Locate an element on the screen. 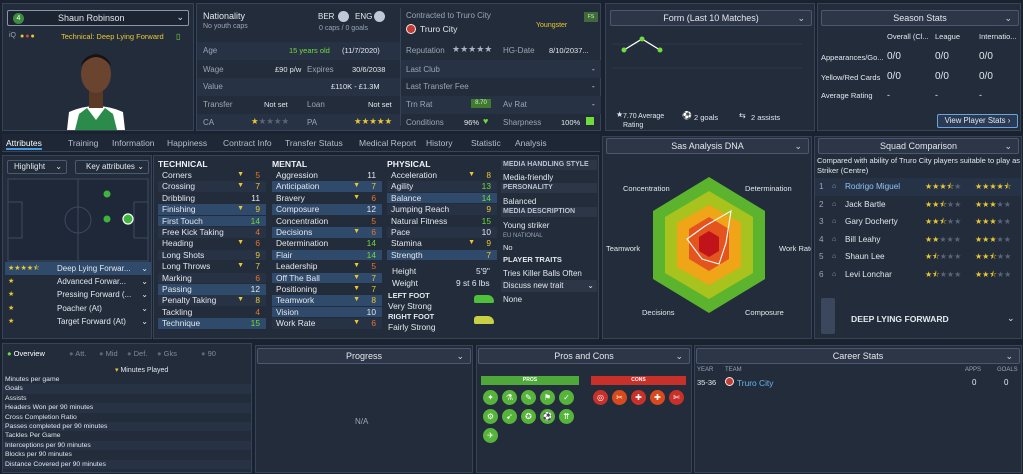 This screenshot has width=1023, height=474. squad-player-name: Shaun Lee is located at coordinates (865, 257).